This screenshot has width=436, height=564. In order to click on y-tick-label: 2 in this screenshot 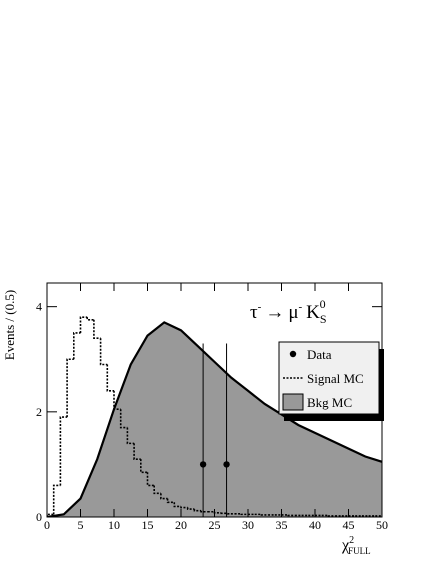, I will do `click(39, 412)`.